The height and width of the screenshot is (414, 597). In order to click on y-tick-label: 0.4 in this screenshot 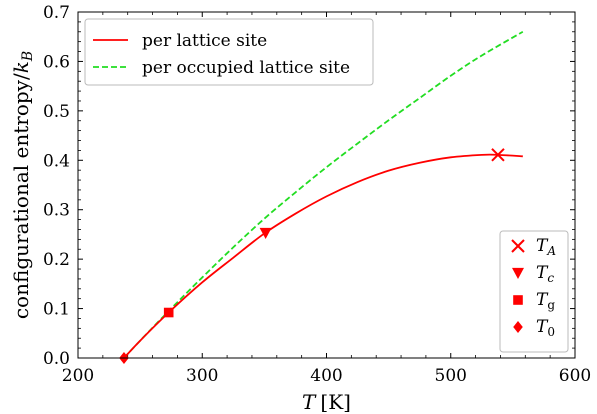, I will do `click(56, 161)`.